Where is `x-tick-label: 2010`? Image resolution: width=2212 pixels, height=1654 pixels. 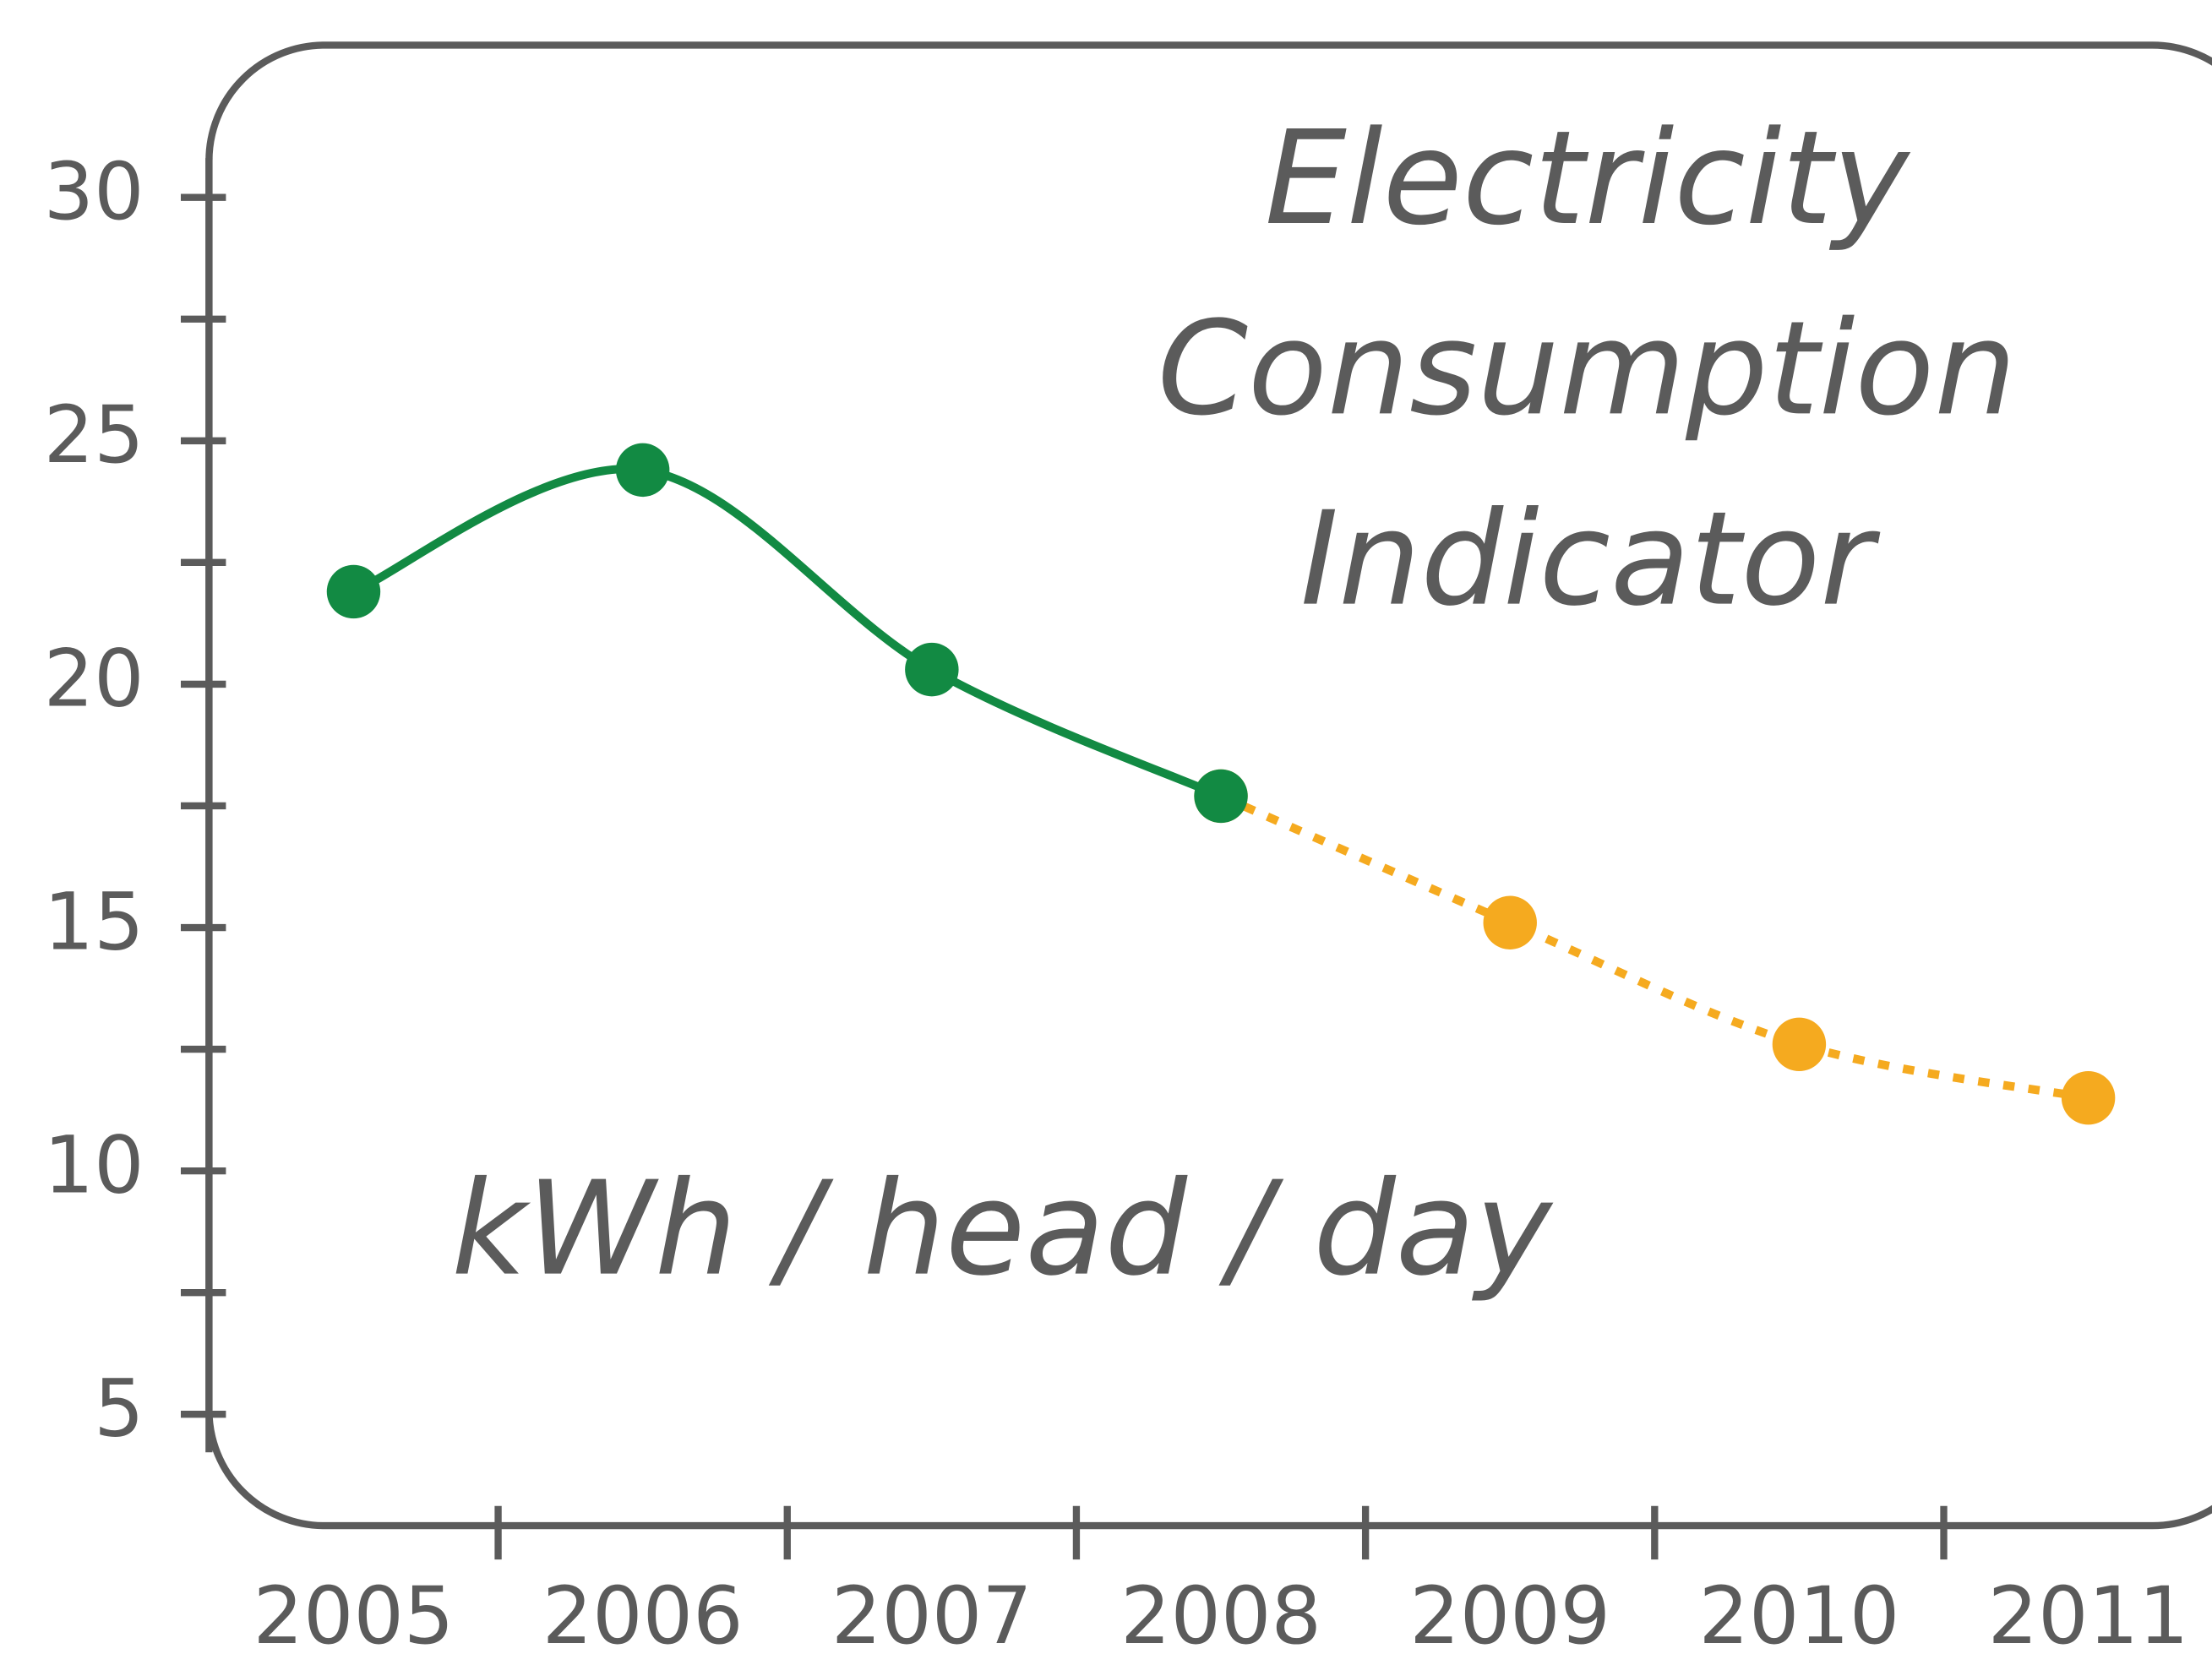
x-tick-label: 2010 is located at coordinates (1799, 1612).